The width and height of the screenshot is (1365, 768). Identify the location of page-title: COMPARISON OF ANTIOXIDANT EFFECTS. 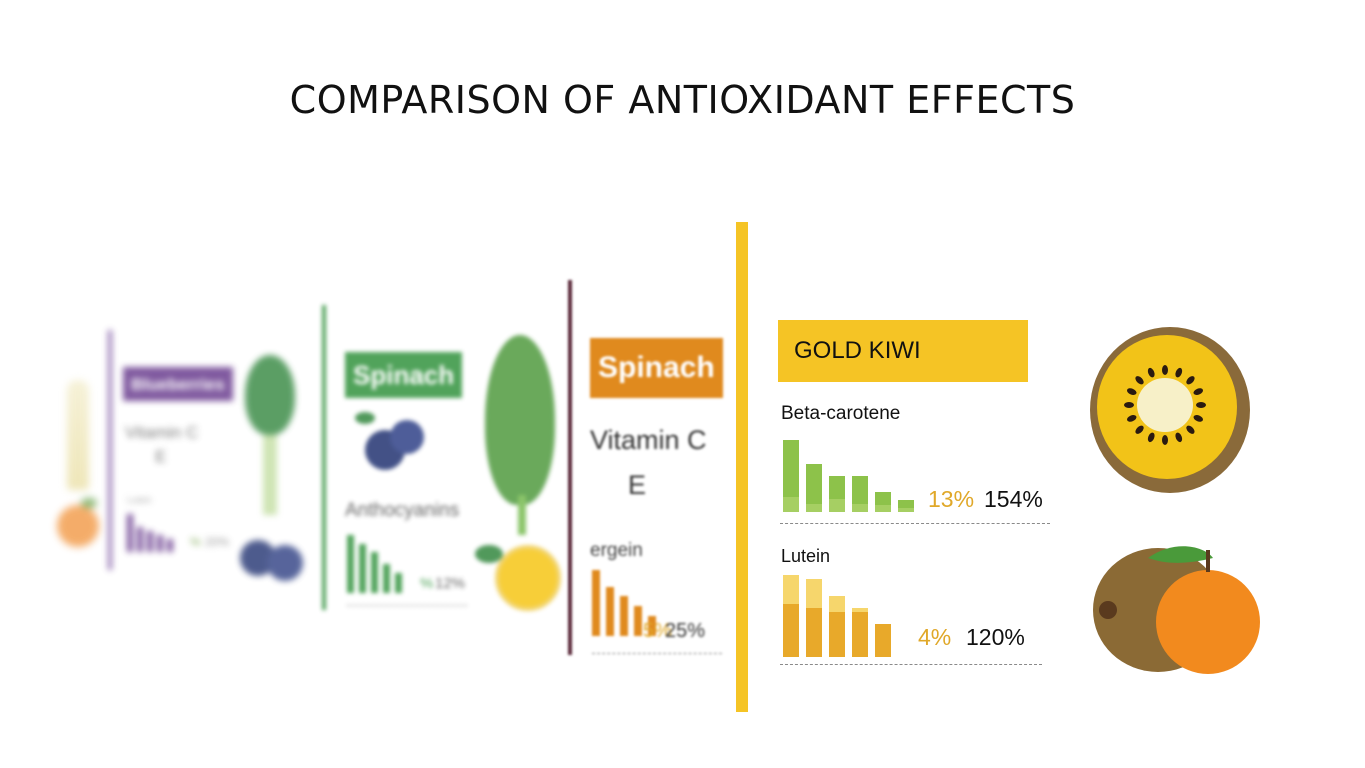
(682, 100).